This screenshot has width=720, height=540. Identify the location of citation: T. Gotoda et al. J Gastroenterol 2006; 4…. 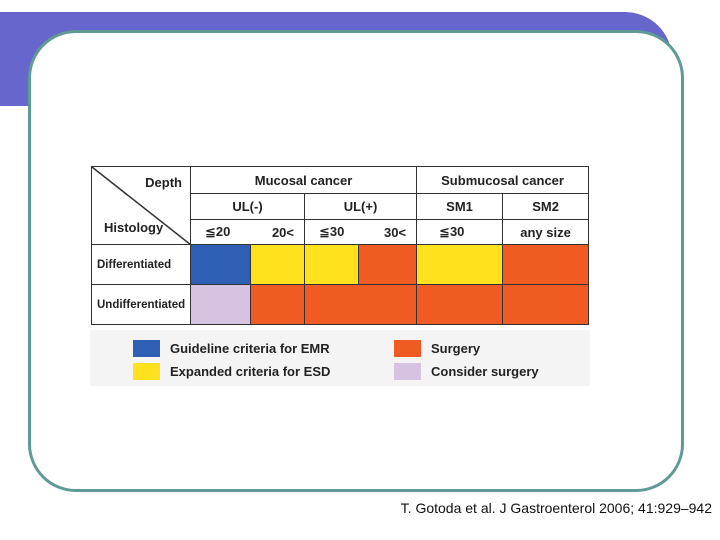
(556, 508).